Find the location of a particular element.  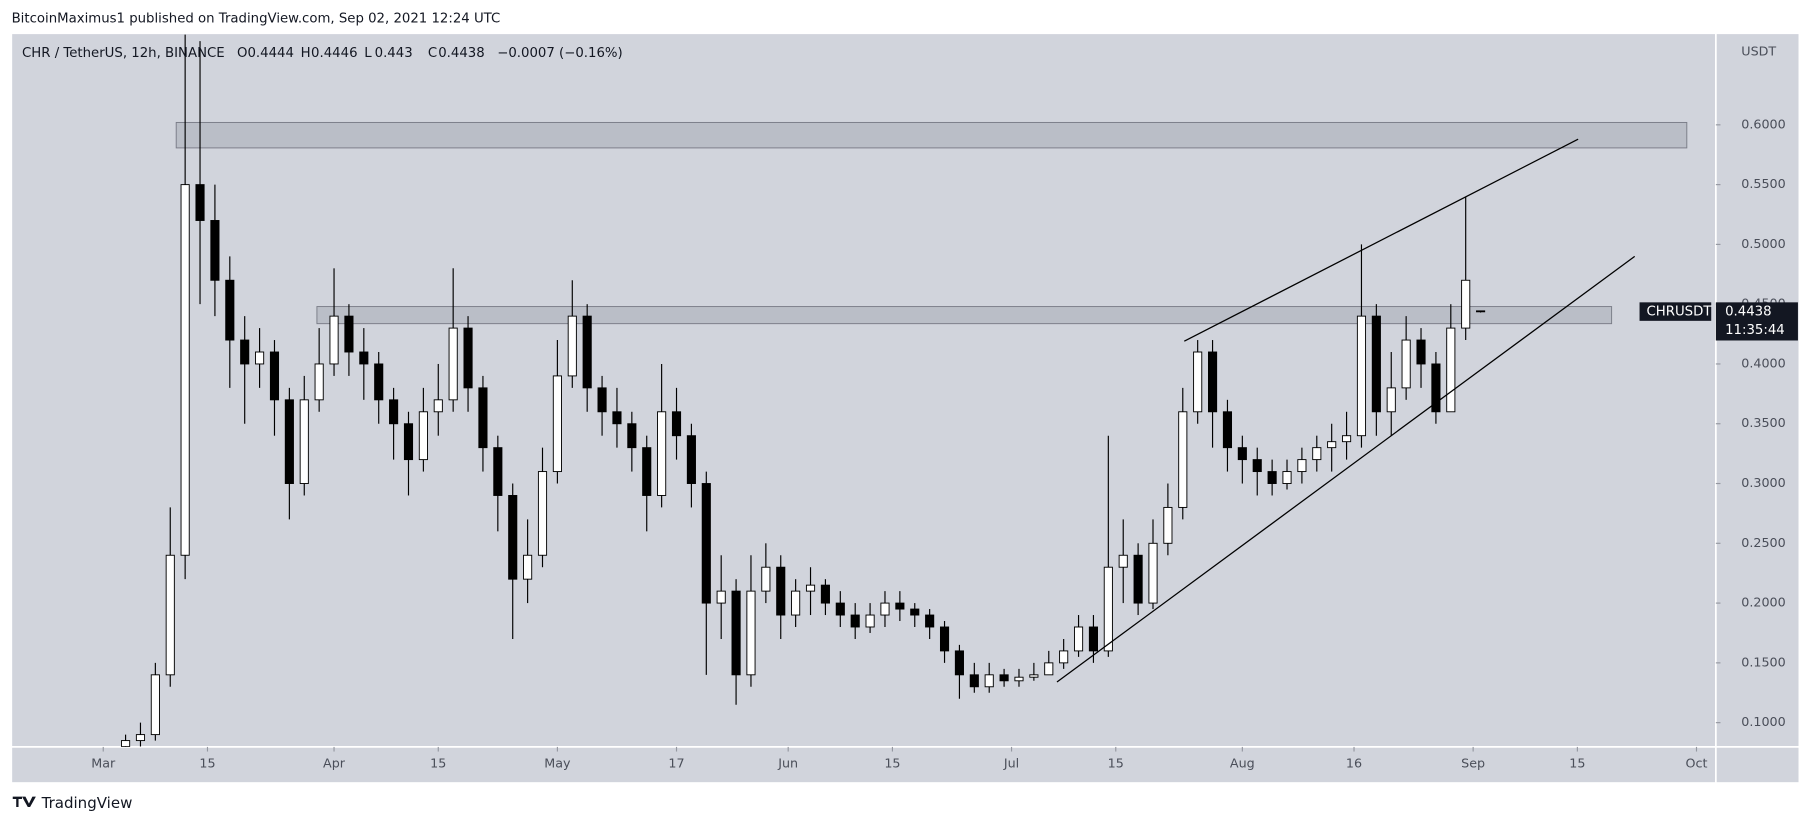

ticker-label: CHRUSDT is located at coordinates (1679, 312).